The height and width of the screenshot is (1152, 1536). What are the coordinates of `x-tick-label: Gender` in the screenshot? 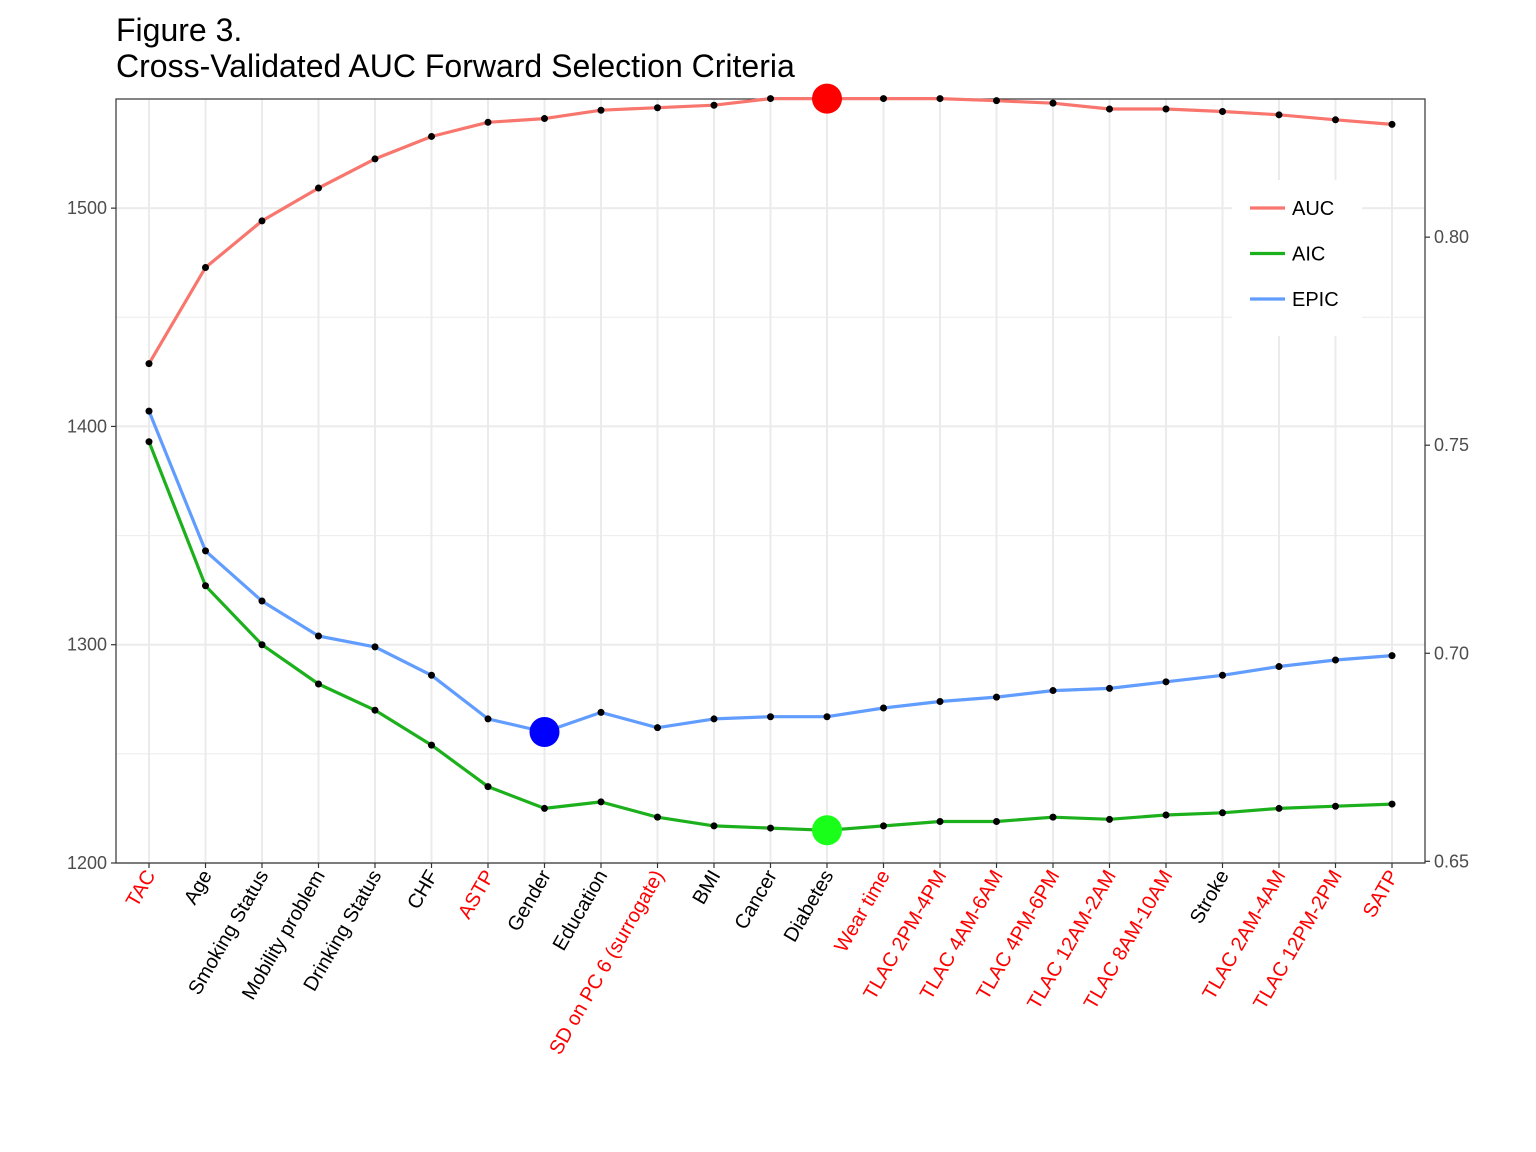 It's located at (529, 900).